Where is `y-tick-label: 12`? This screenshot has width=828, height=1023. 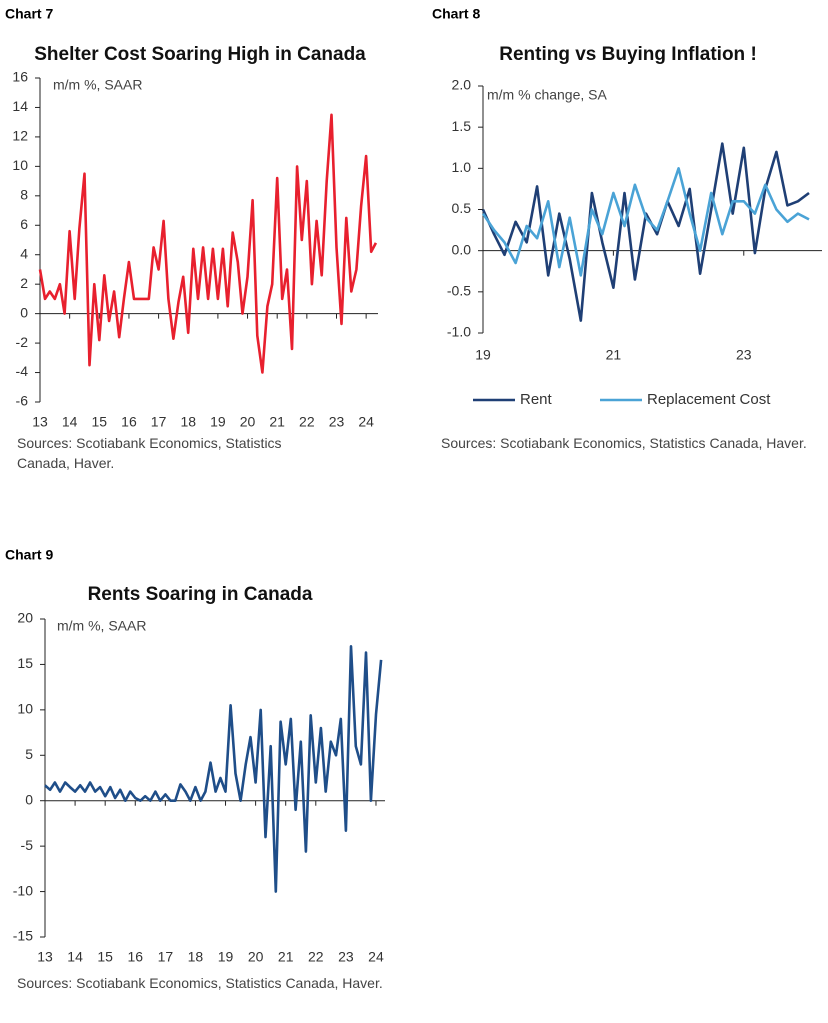 y-tick-label: 12 is located at coordinates (20, 136).